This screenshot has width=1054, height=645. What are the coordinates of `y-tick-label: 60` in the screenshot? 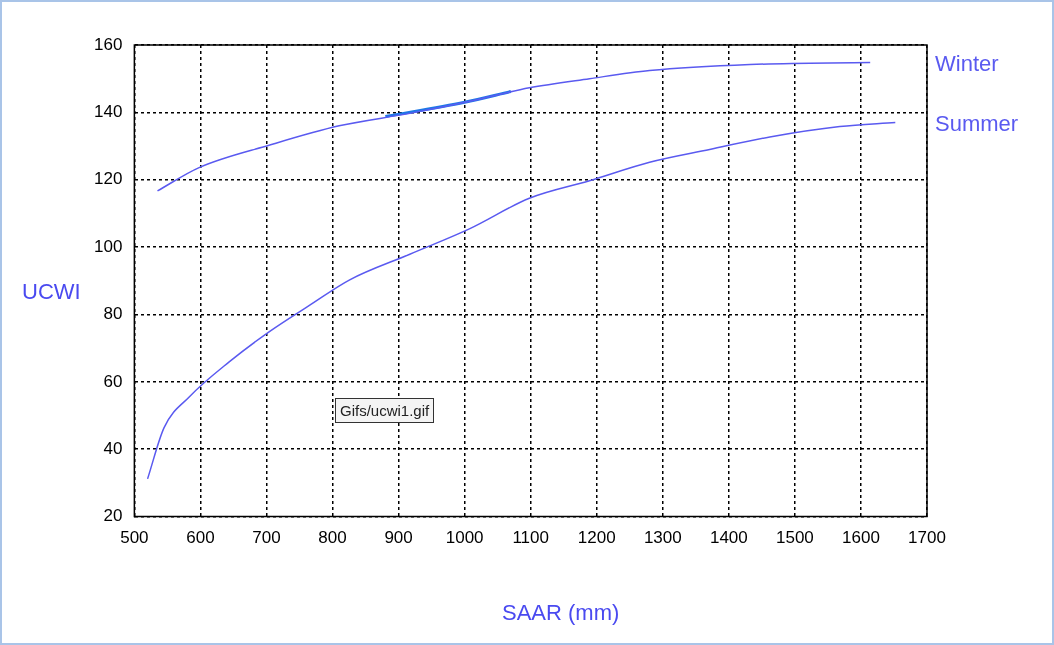 It's located at (113, 381).